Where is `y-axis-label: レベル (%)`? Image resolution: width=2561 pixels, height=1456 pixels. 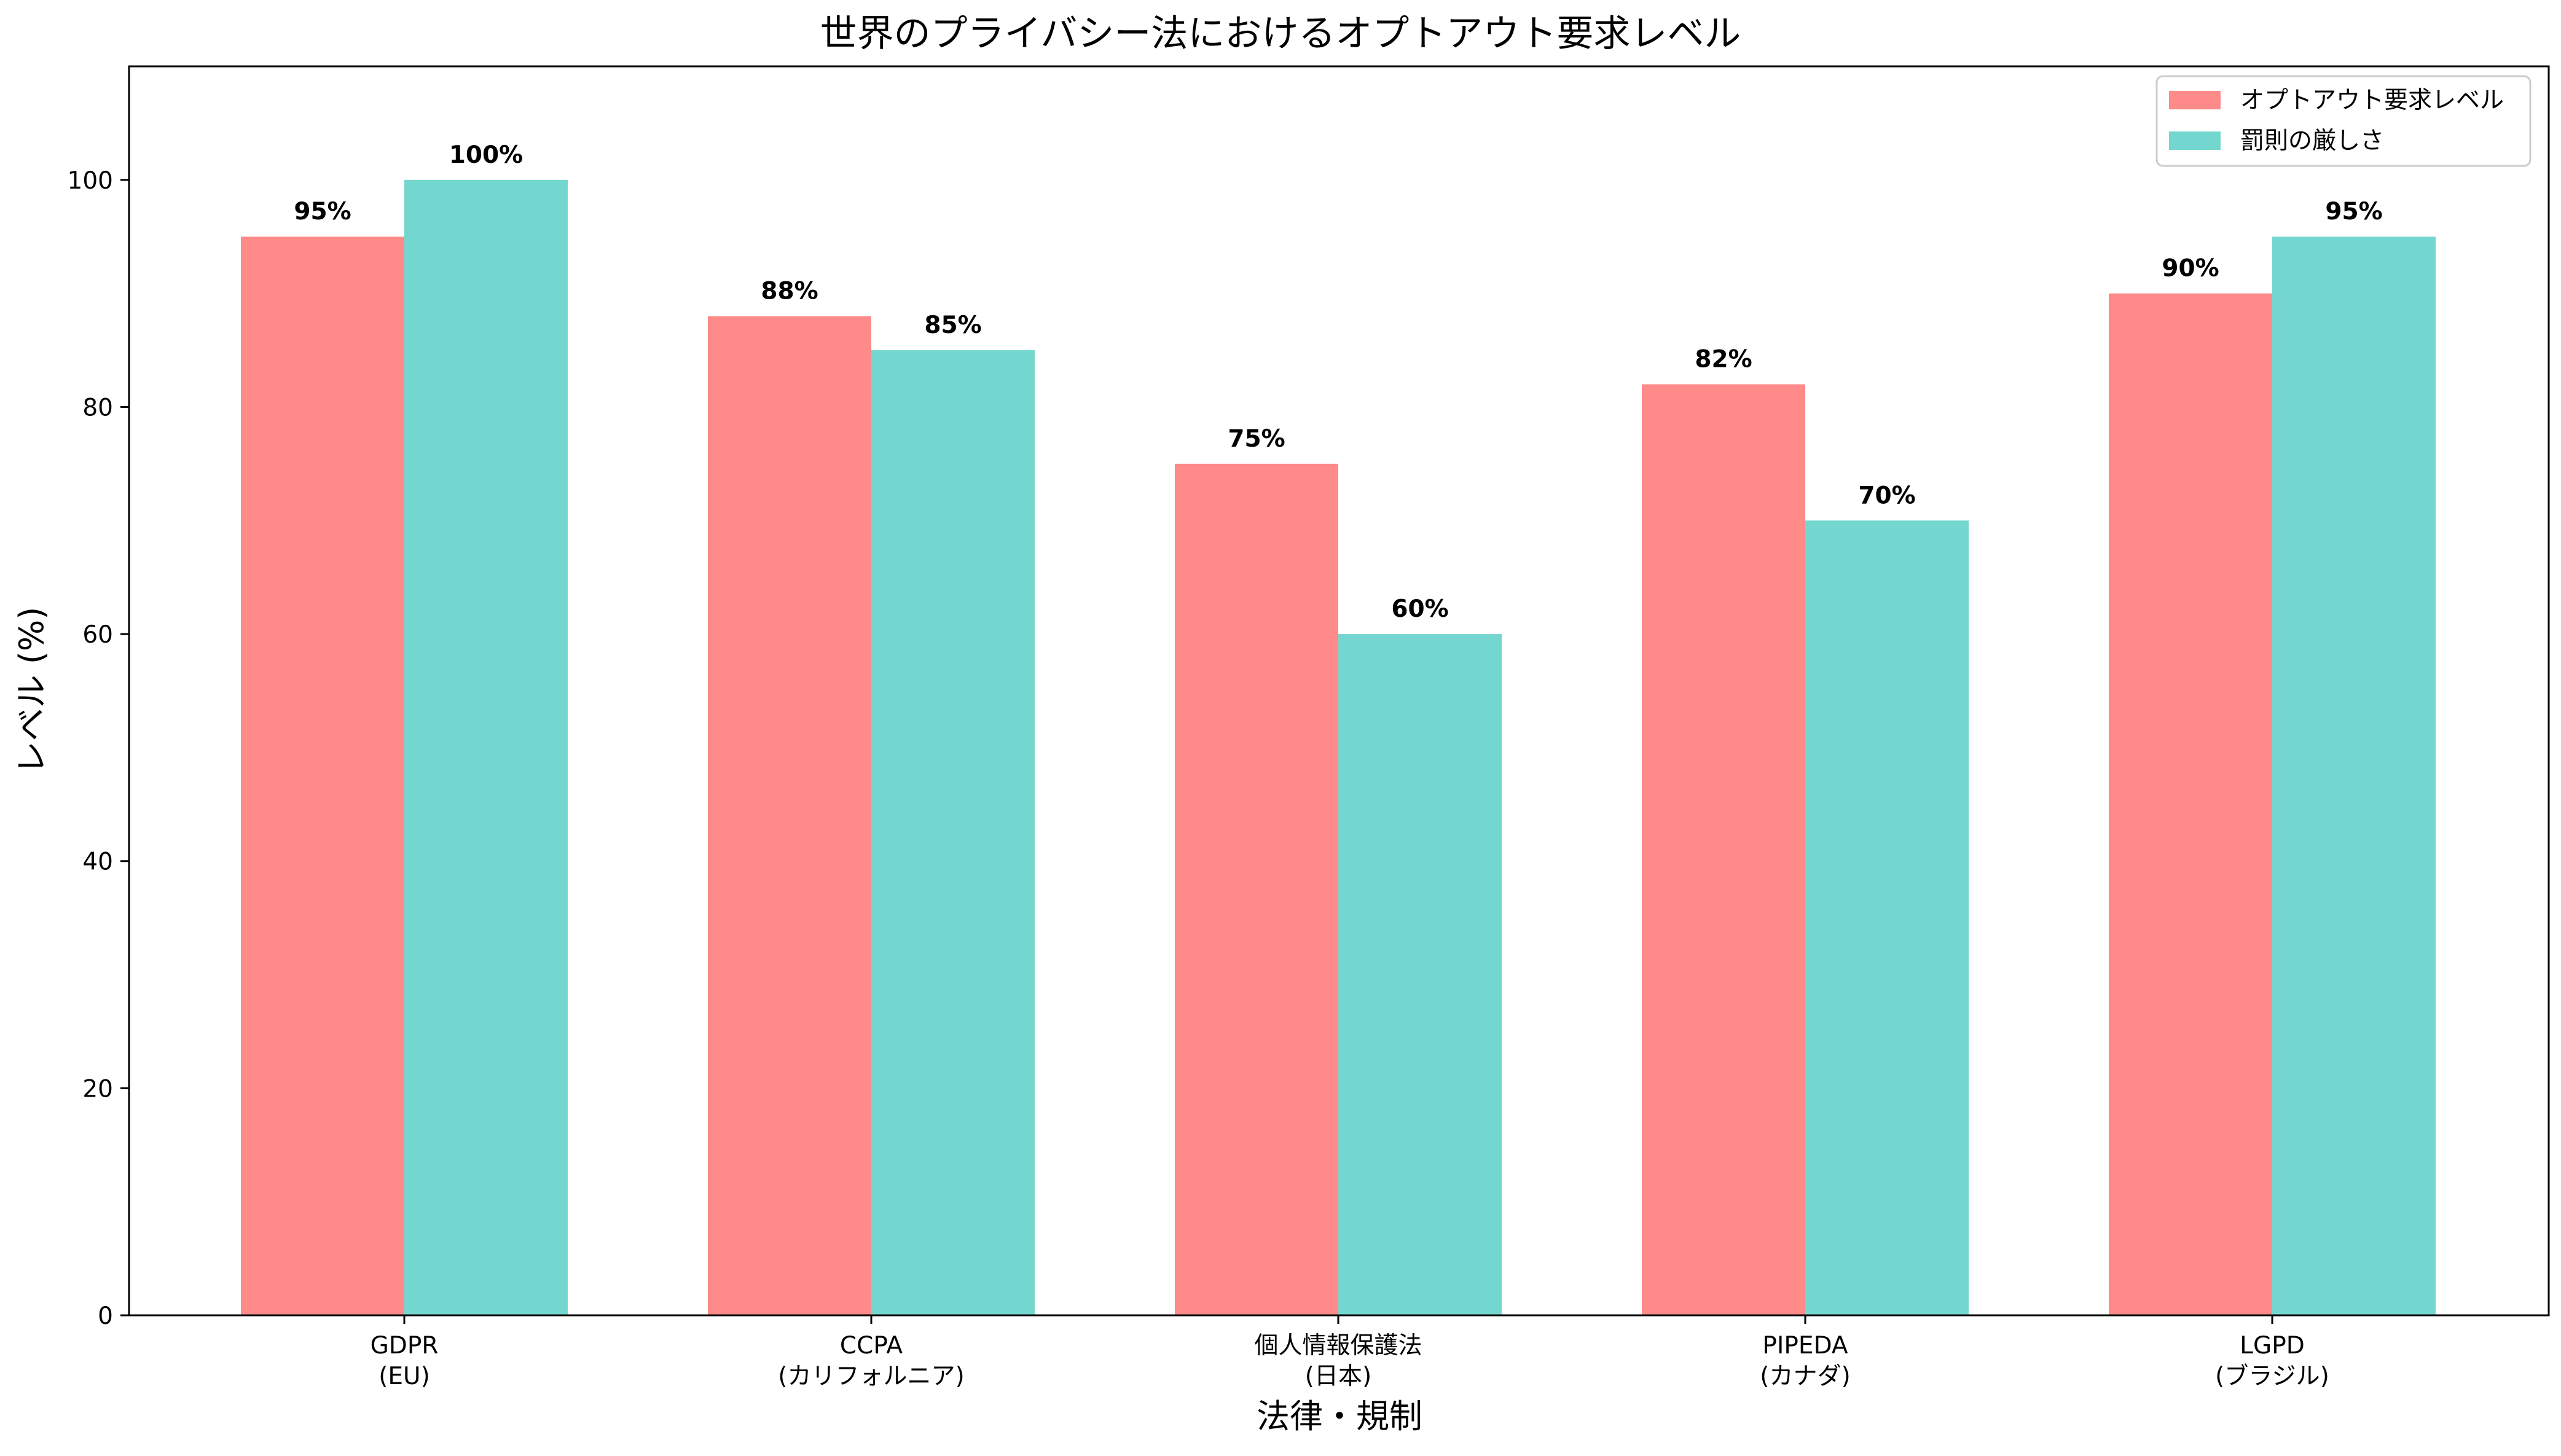
y-axis-label: レベル (%) is located at coordinates (31, 691).